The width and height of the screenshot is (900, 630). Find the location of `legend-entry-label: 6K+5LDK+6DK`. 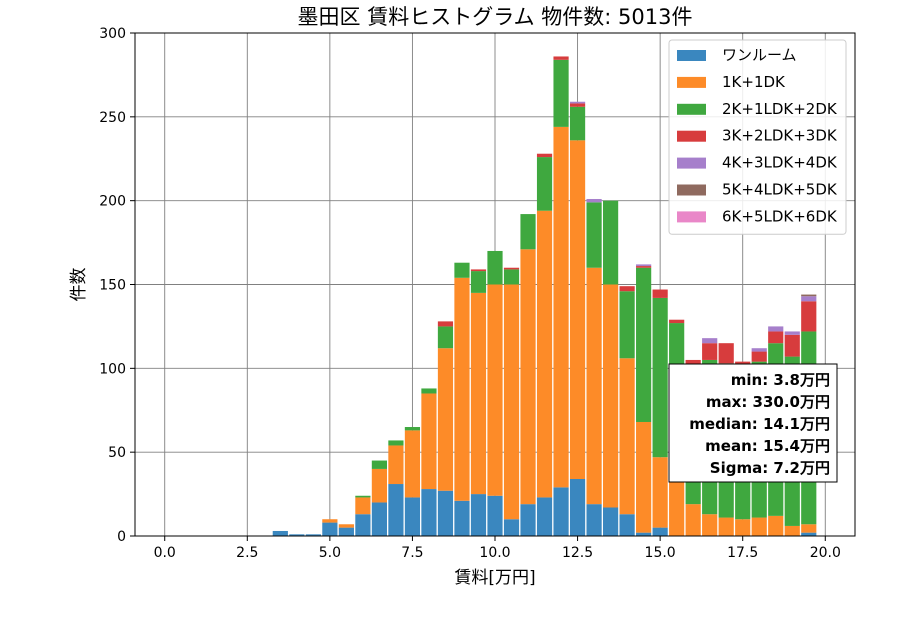

legend-entry-label: 6K+5LDK+6DK is located at coordinates (780, 216).